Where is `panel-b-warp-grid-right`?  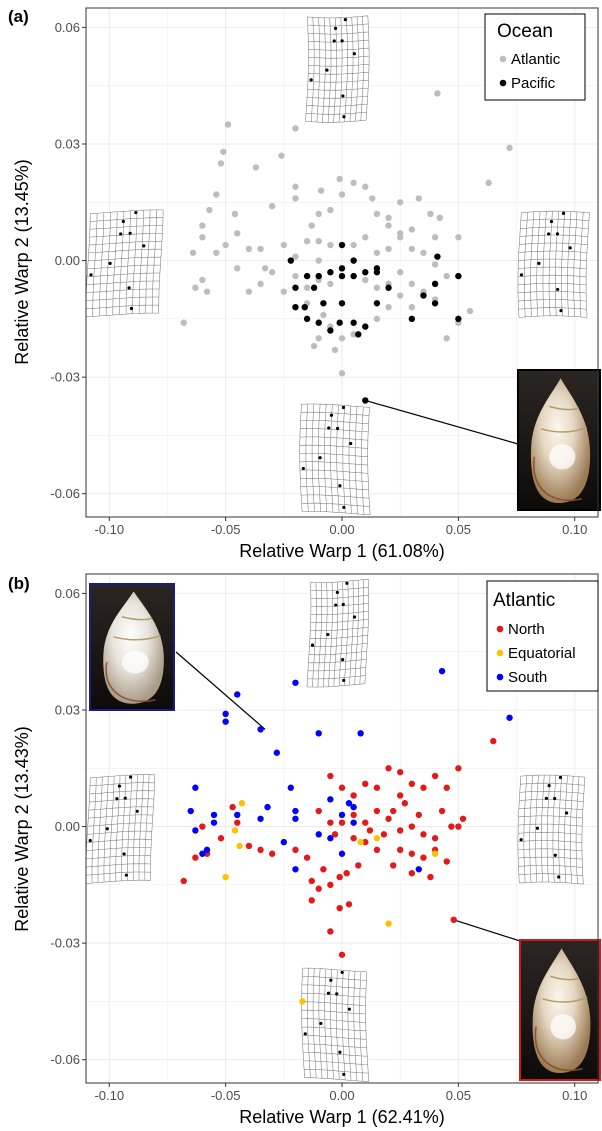
panel-b-warp-grid-right is located at coordinates (551, 829).